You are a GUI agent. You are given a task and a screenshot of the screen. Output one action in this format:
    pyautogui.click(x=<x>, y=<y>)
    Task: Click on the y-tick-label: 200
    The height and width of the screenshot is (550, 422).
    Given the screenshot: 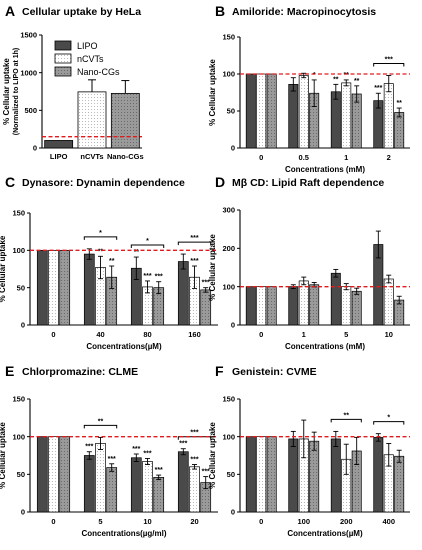 What is the action you would take?
    pyautogui.click(x=228, y=248)
    